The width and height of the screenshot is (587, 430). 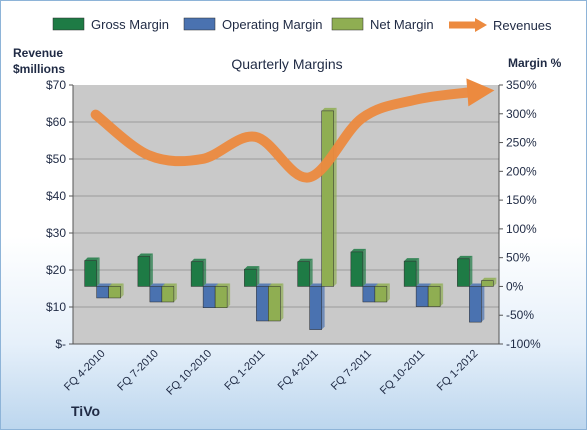 I want to click on company-label: TiVo, so click(x=86, y=411).